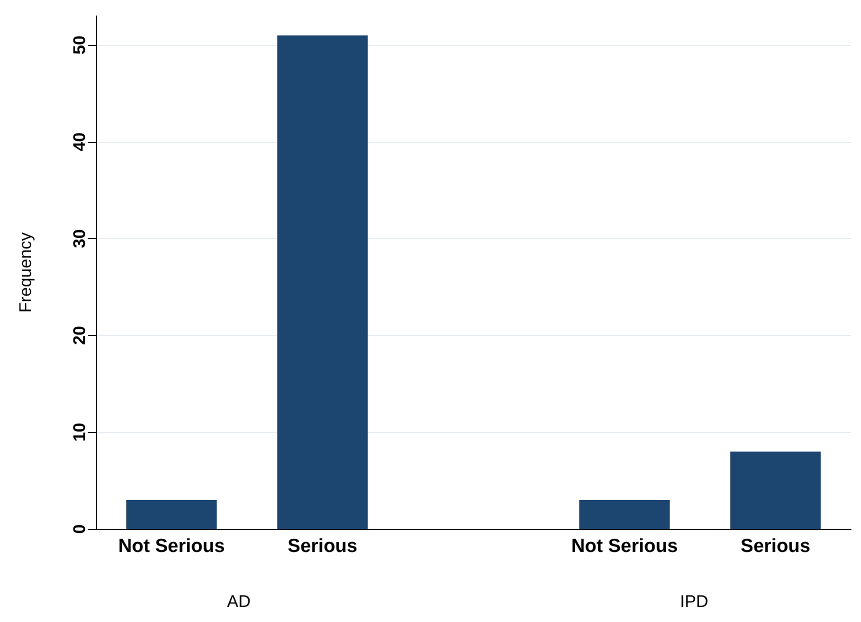  What do you see at coordinates (79, 238) in the screenshot?
I see `y-tick-label: 30` at bounding box center [79, 238].